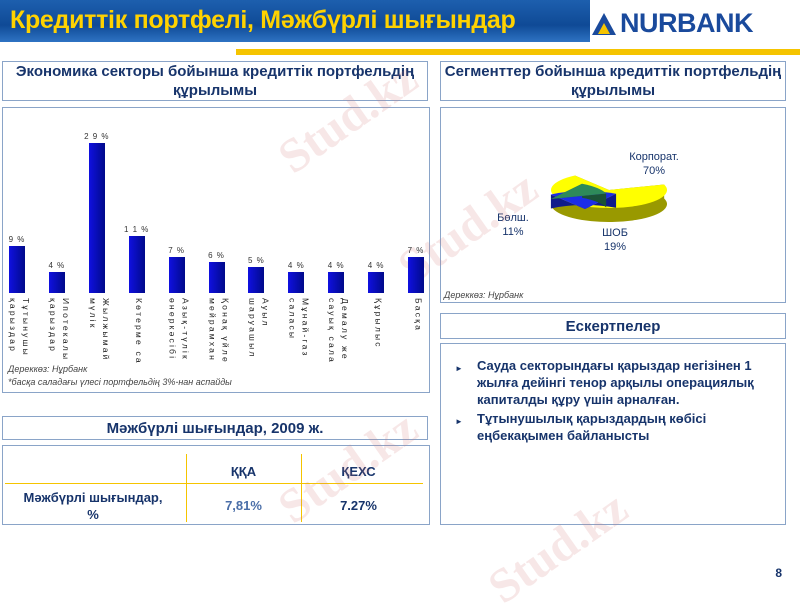  What do you see at coordinates (613, 326) in the screenshot?
I see `notes-title: Ескертпелер` at bounding box center [613, 326].